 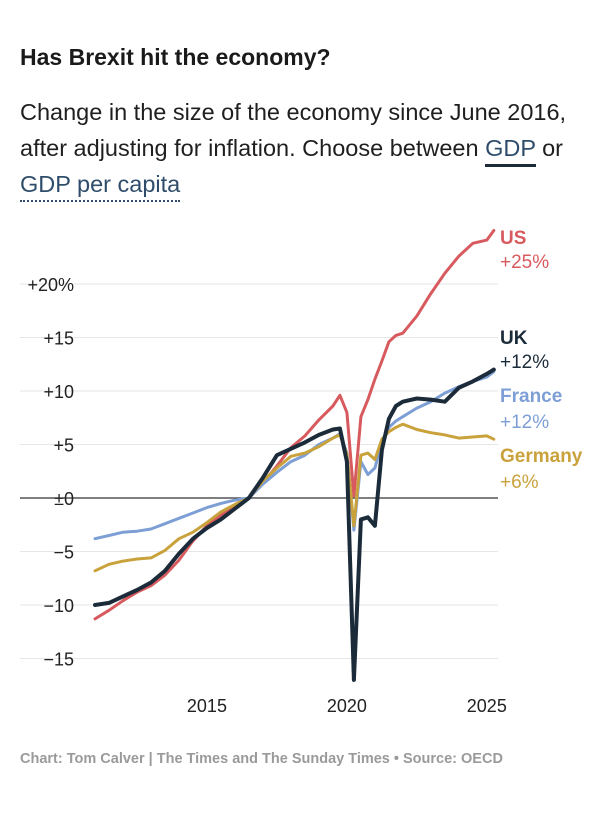 What do you see at coordinates (58, 392) in the screenshot?
I see `y-tick-label: +10` at bounding box center [58, 392].